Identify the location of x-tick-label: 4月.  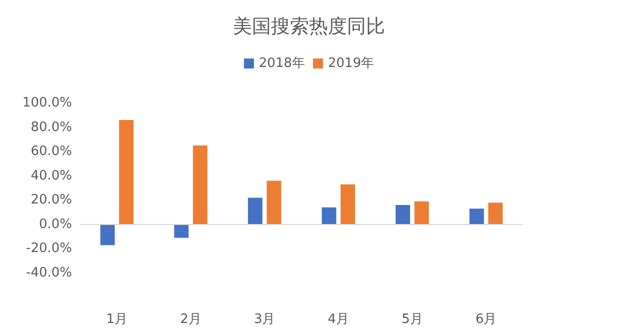
(339, 319).